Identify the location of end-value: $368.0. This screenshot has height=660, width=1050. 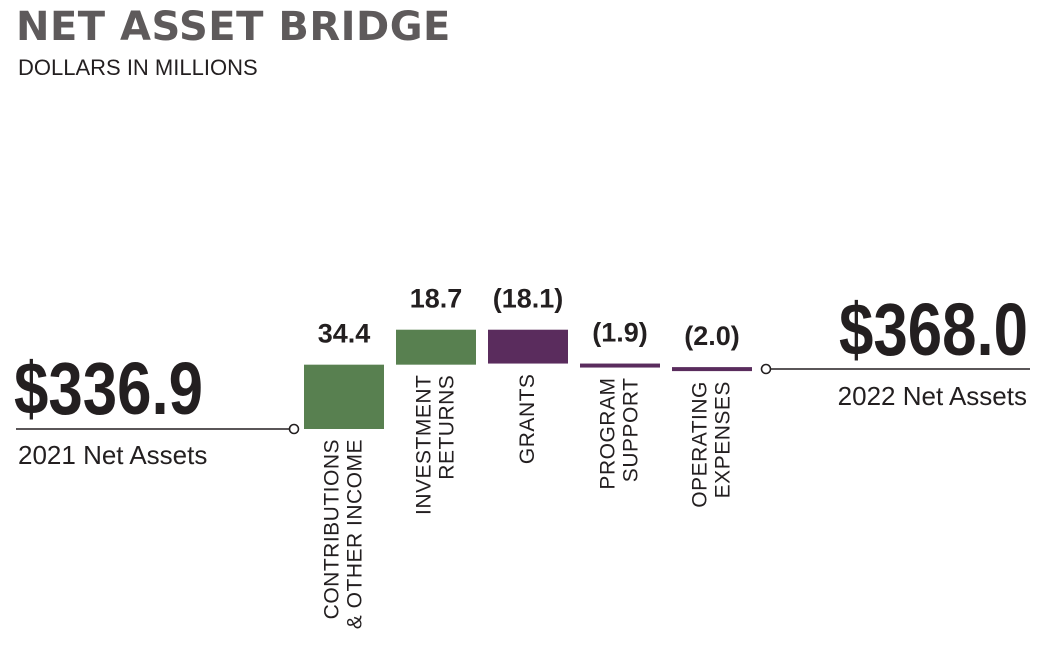
(933, 329).